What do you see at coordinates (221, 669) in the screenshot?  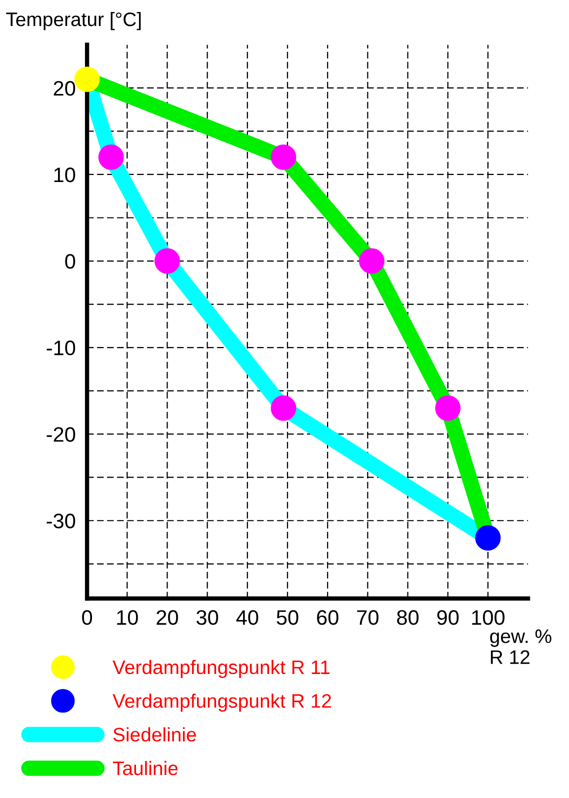 I see `legend-label: Verdampfungspunkt R 11` at bounding box center [221, 669].